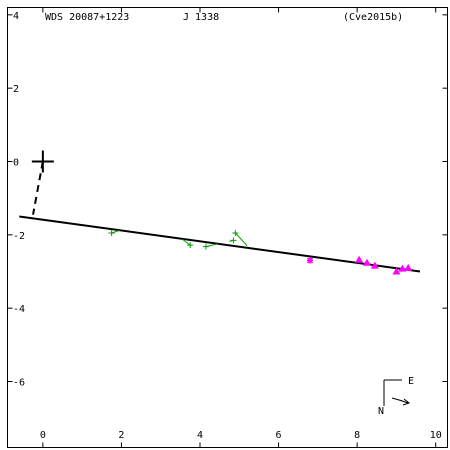  What do you see at coordinates (19, 236) in the screenshot?
I see `y-tick-label: -2` at bounding box center [19, 236].